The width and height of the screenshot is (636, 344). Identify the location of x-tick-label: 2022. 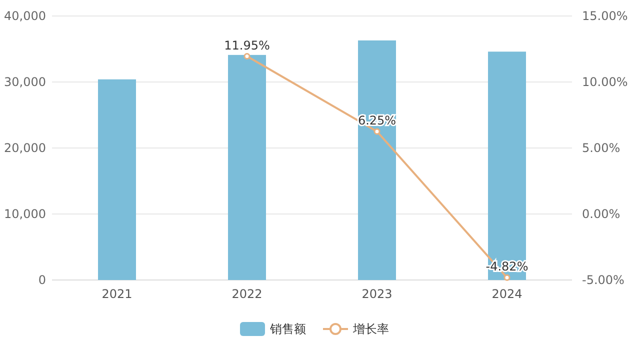
(247, 294).